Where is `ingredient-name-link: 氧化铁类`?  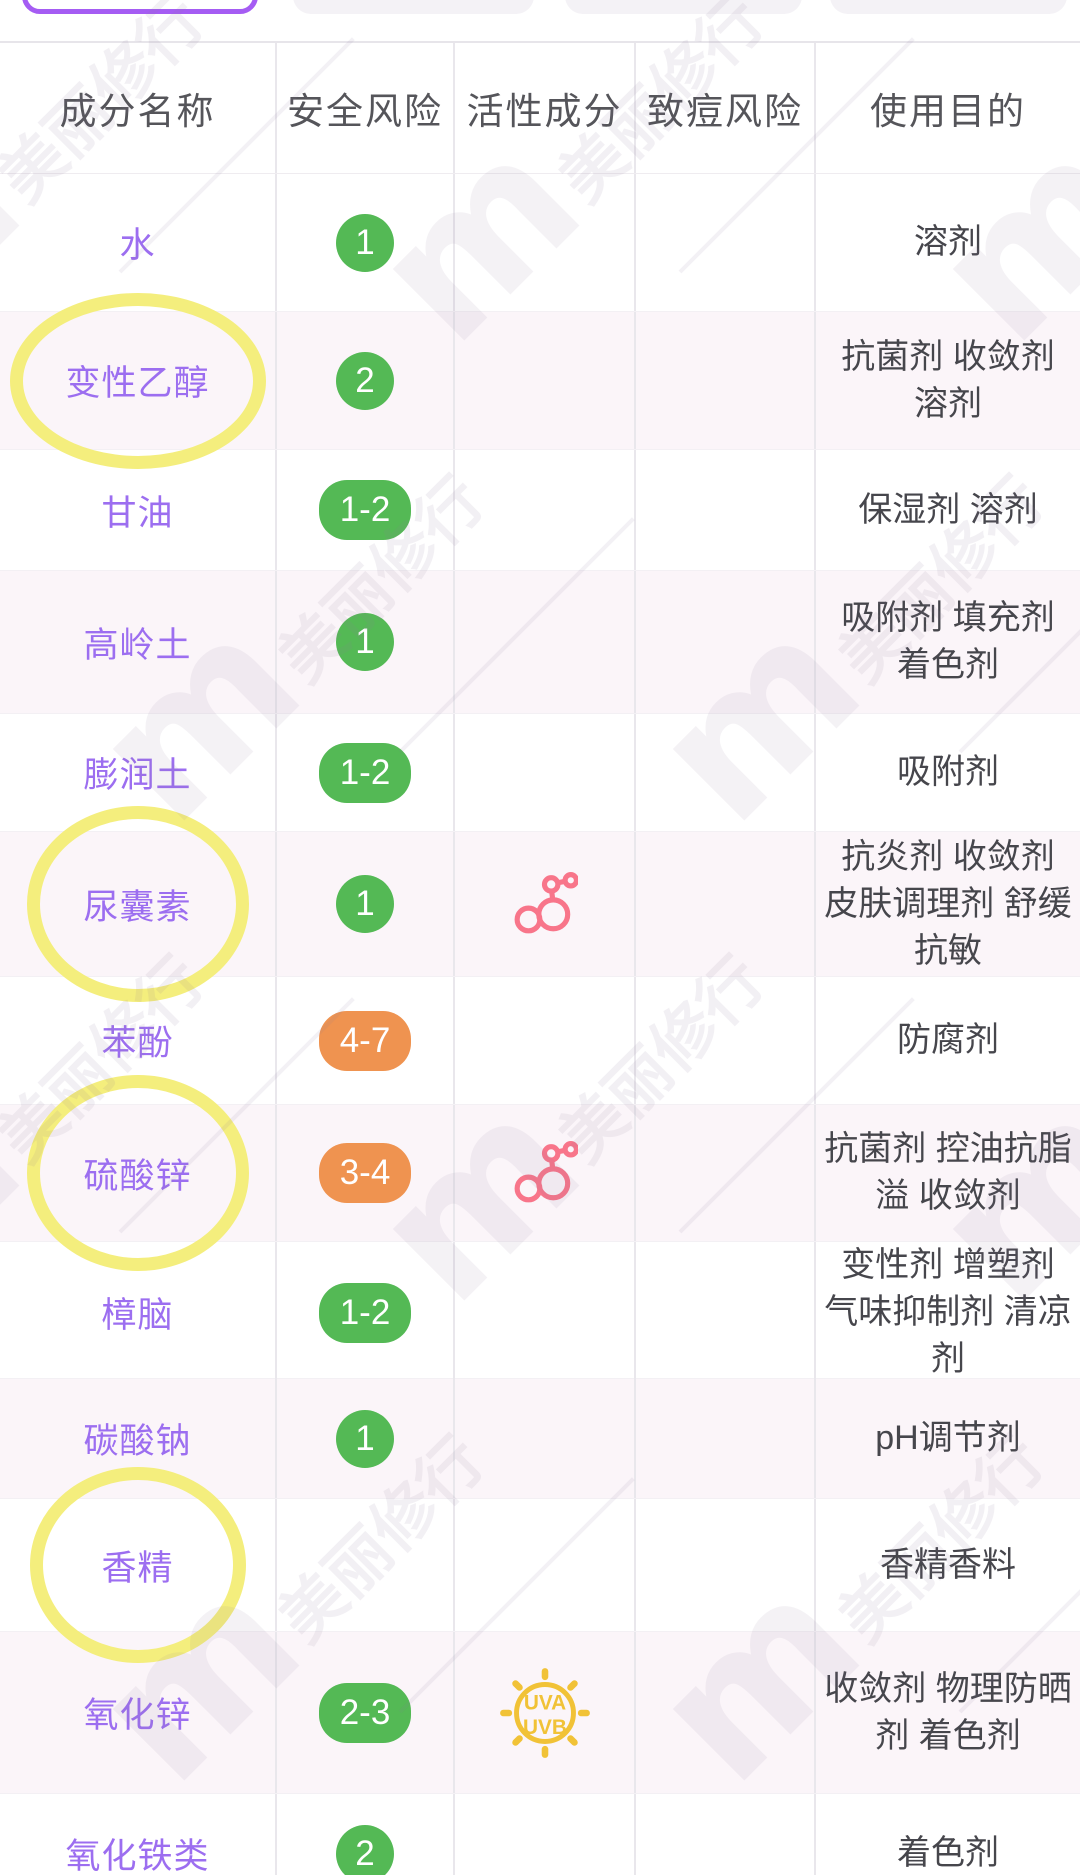 ingredient-name-link: 氧化铁类 is located at coordinates (137, 1856).